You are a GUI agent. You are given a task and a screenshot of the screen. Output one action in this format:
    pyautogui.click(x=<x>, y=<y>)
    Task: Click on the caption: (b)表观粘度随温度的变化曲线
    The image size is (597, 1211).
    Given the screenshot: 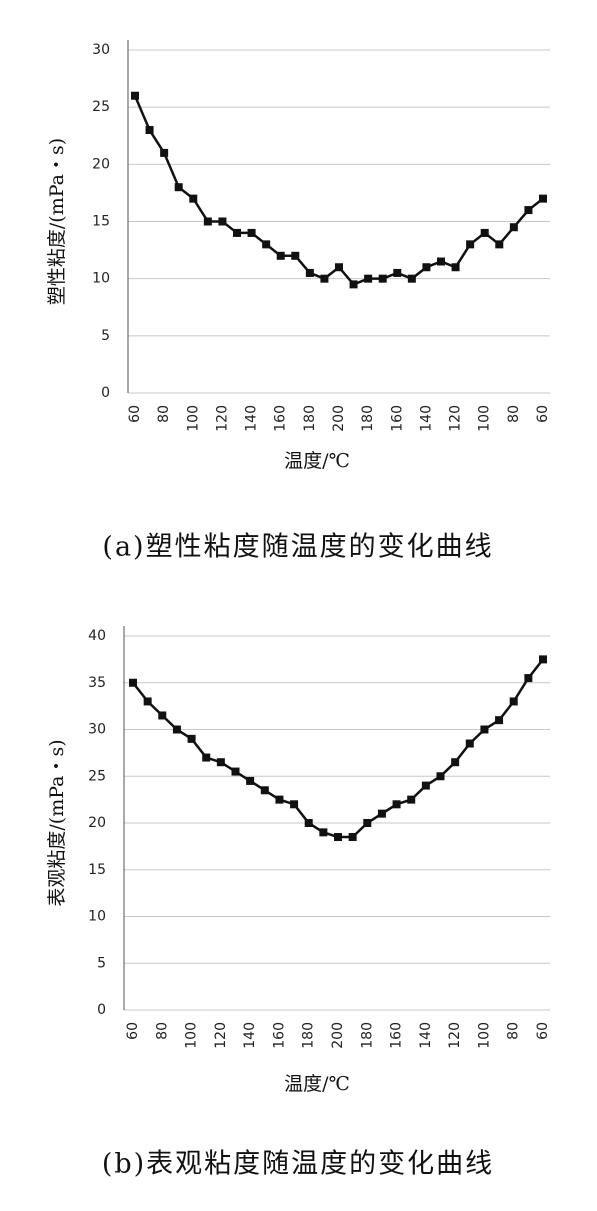 What is the action you would take?
    pyautogui.click(x=298, y=1164)
    